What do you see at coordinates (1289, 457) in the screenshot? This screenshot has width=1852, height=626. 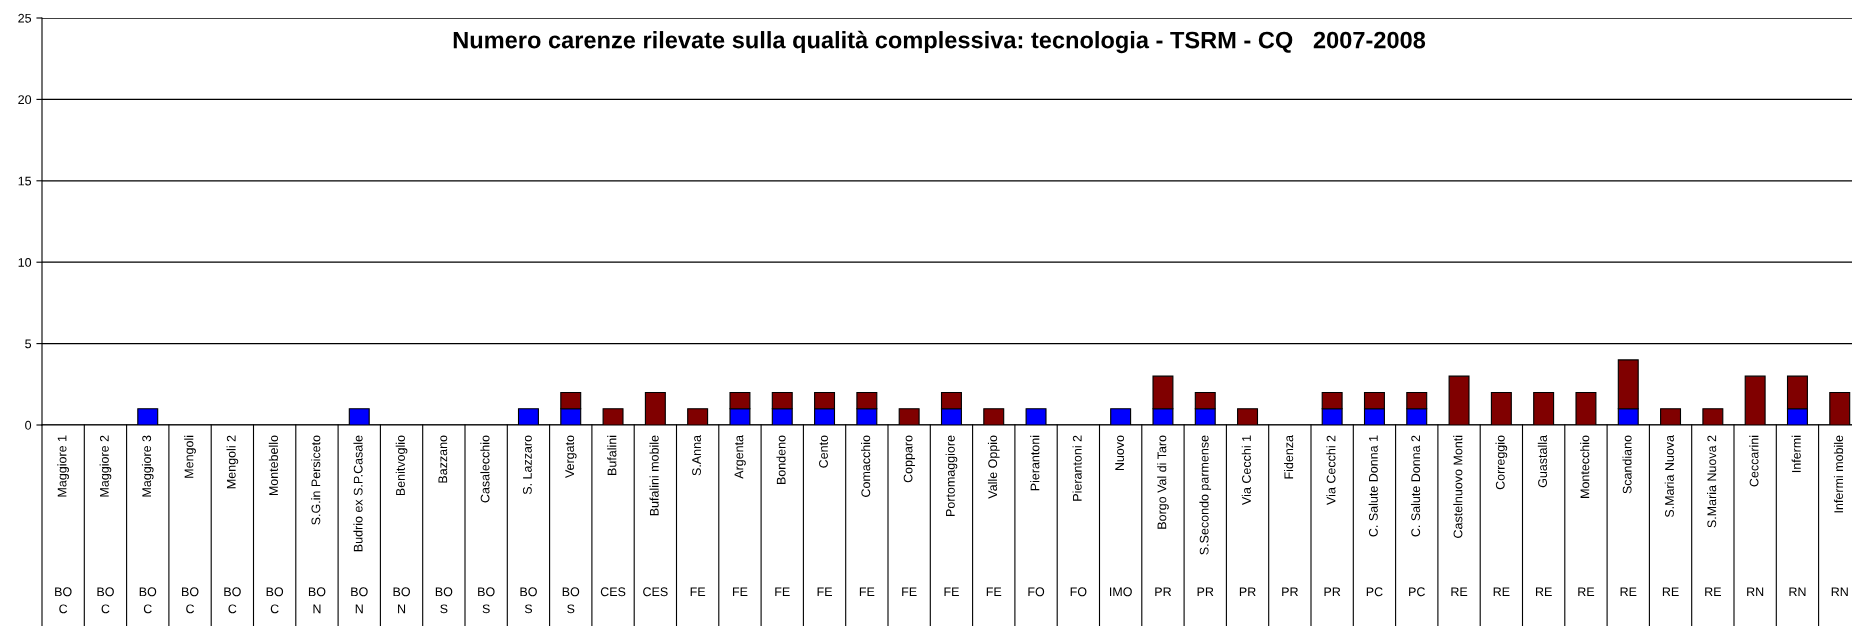 I see `x-tick-label: Fidenza` at bounding box center [1289, 457].